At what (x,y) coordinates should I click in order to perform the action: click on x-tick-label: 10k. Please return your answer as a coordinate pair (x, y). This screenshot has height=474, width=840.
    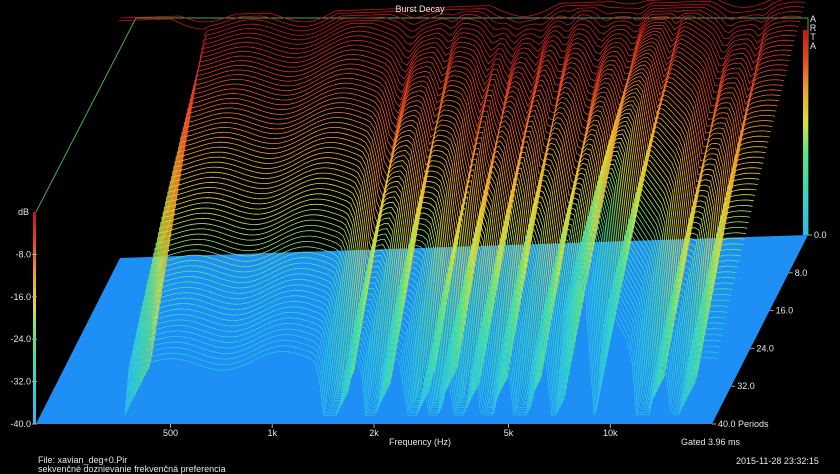
    Looking at the image, I should click on (610, 433).